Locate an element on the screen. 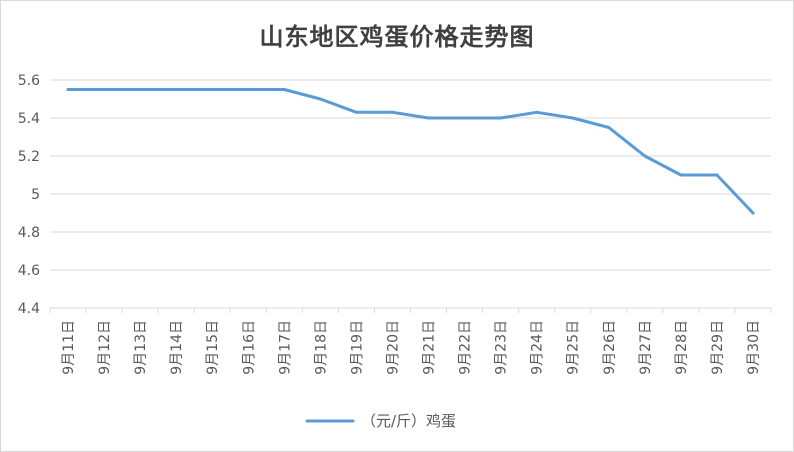 Image resolution: width=794 pixels, height=452 pixels. x-tick-label: 9月16日 is located at coordinates (249, 347).